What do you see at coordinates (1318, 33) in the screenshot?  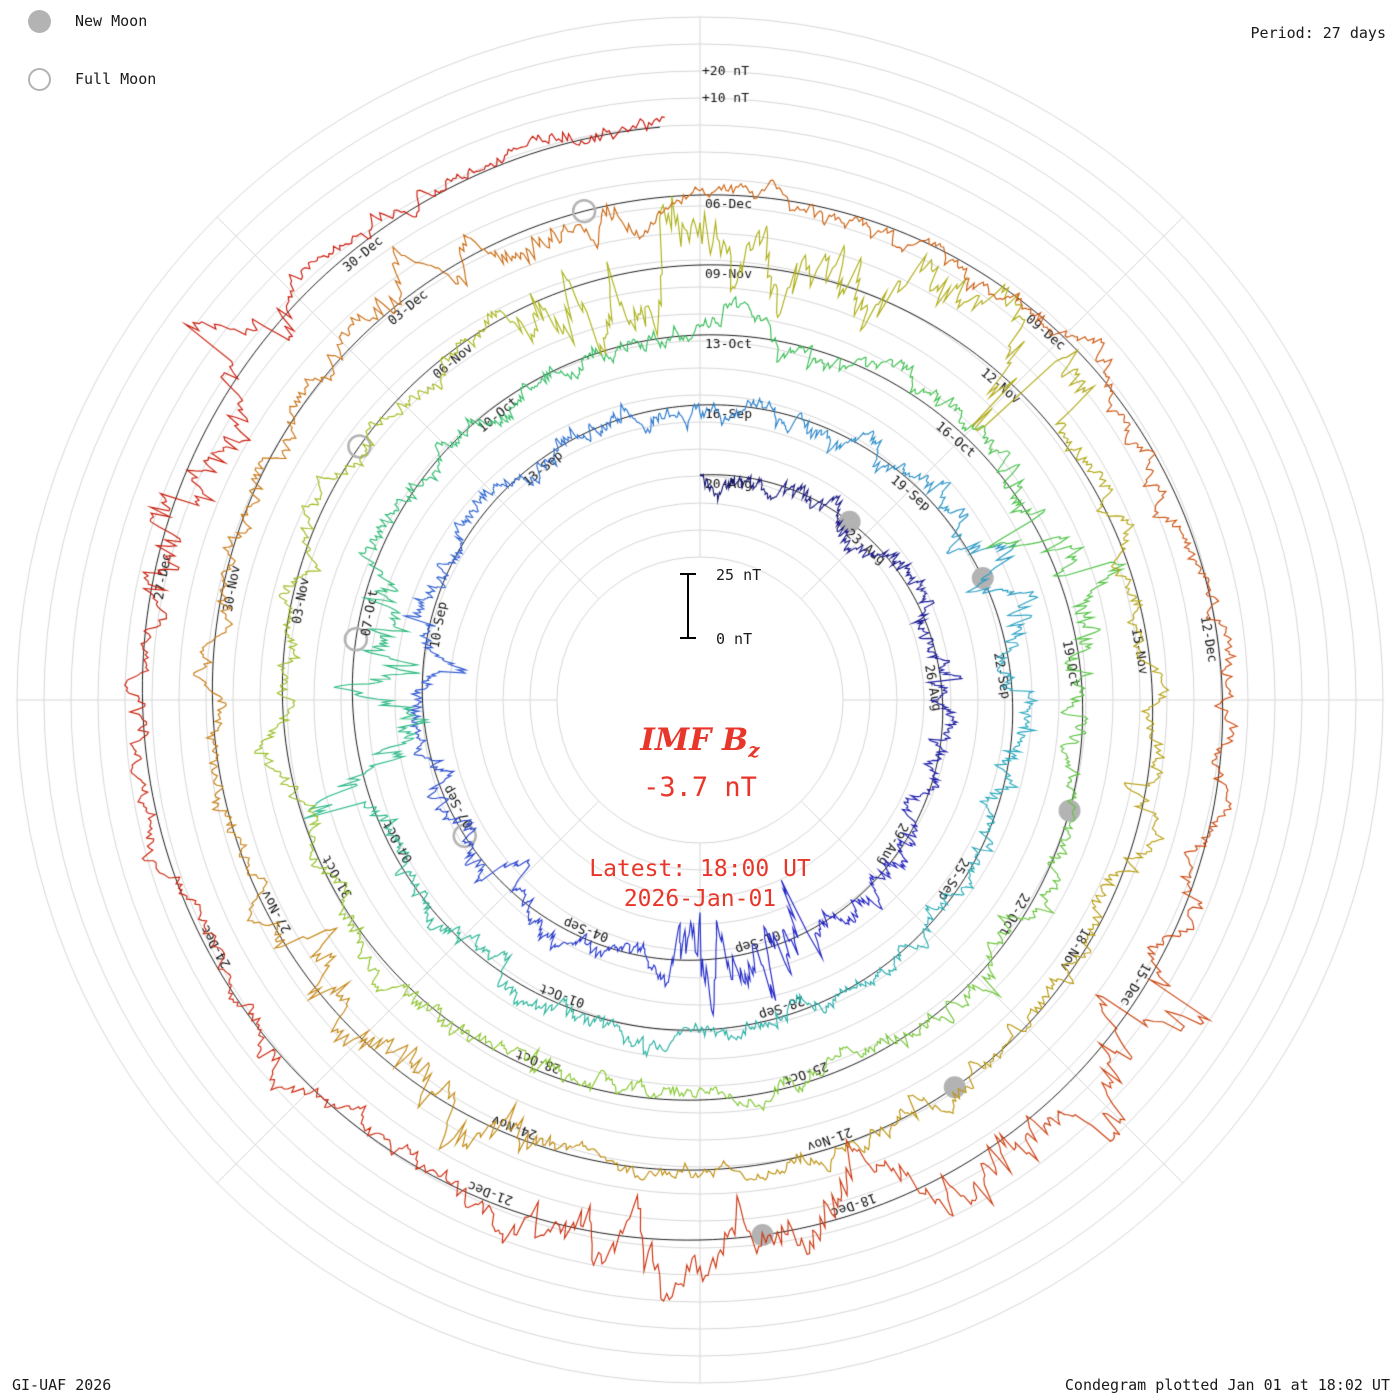 I see `period-label: Period: 27 days` at bounding box center [1318, 33].